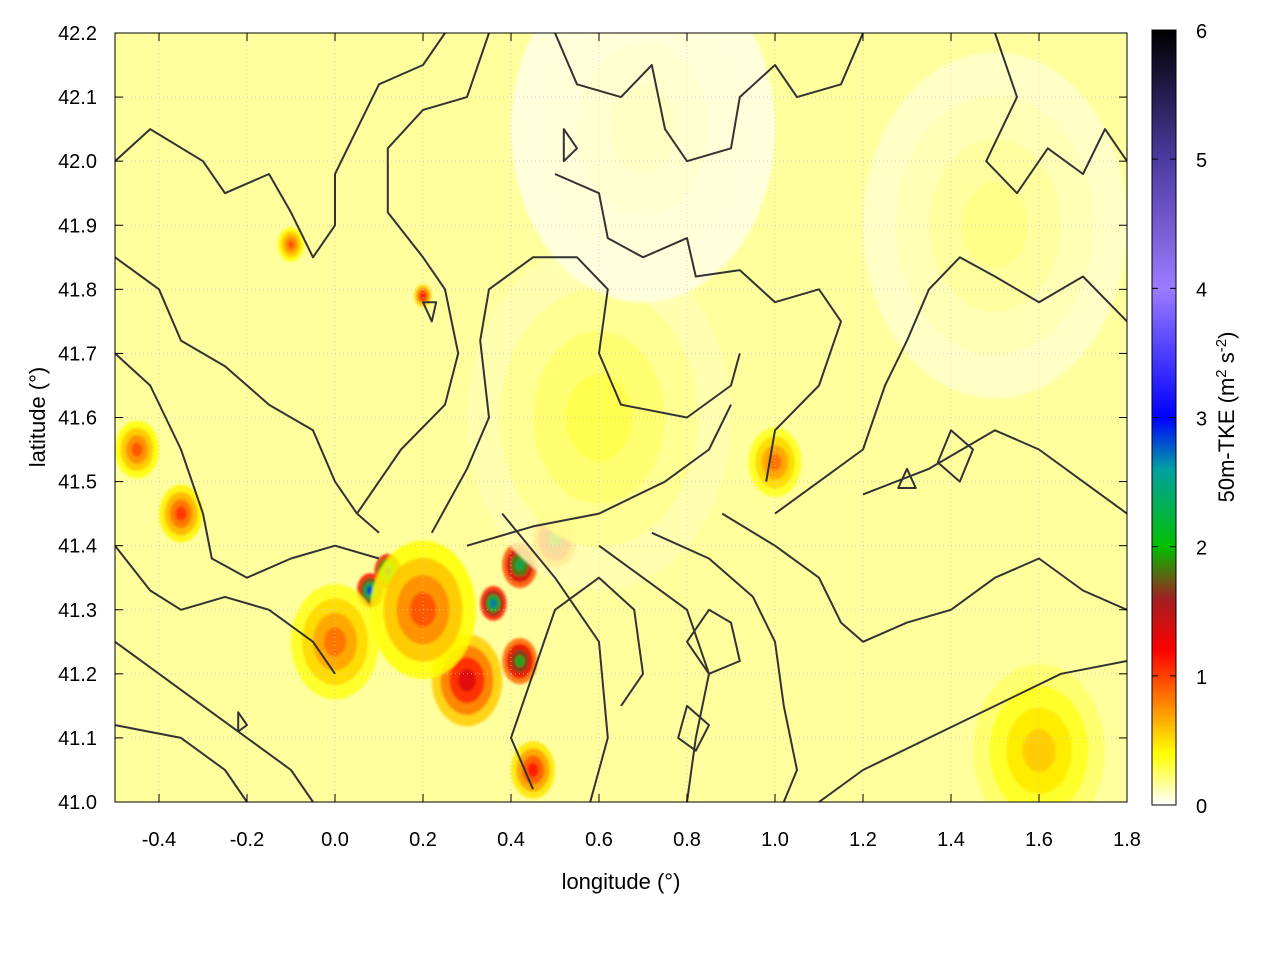 This screenshot has height=965, width=1280. What do you see at coordinates (1127, 840) in the screenshot?
I see `x-tick-label: 1.8` at bounding box center [1127, 840].